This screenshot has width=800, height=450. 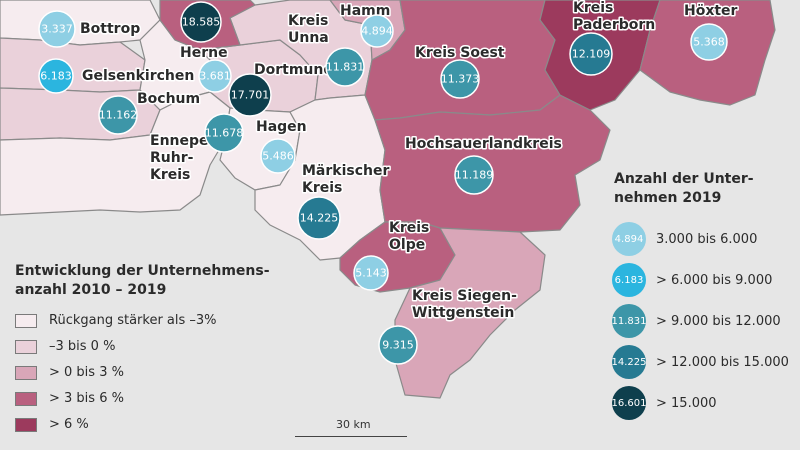 I want to click on bubble-value: 6.183, so click(x=56, y=76).